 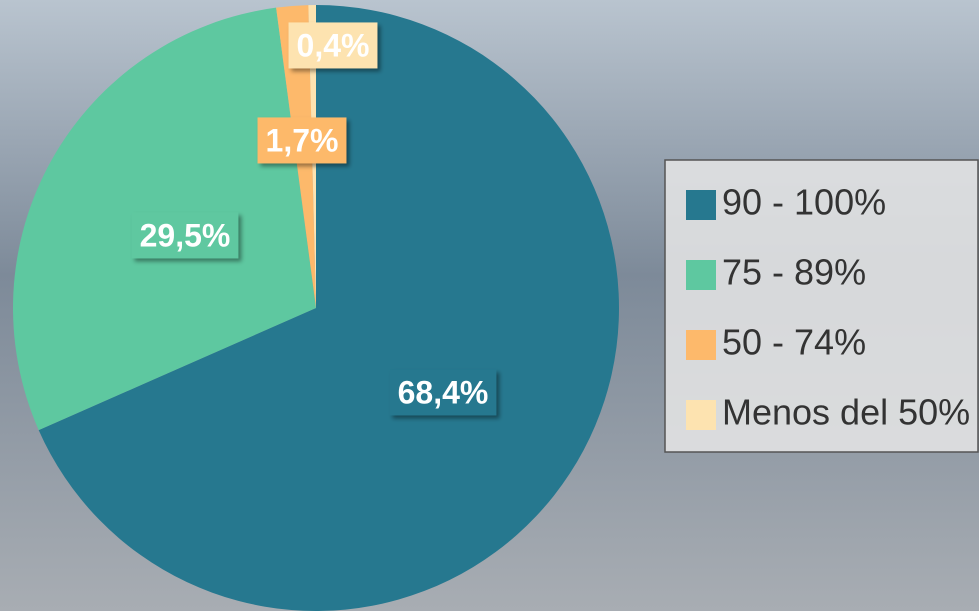 I want to click on data-label: 29,5%, so click(x=185, y=235).